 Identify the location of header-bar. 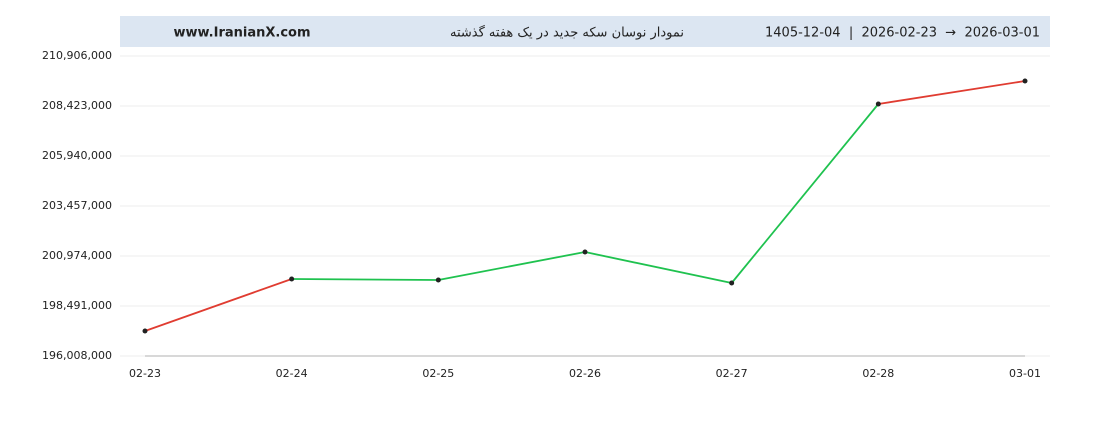
(585, 31).